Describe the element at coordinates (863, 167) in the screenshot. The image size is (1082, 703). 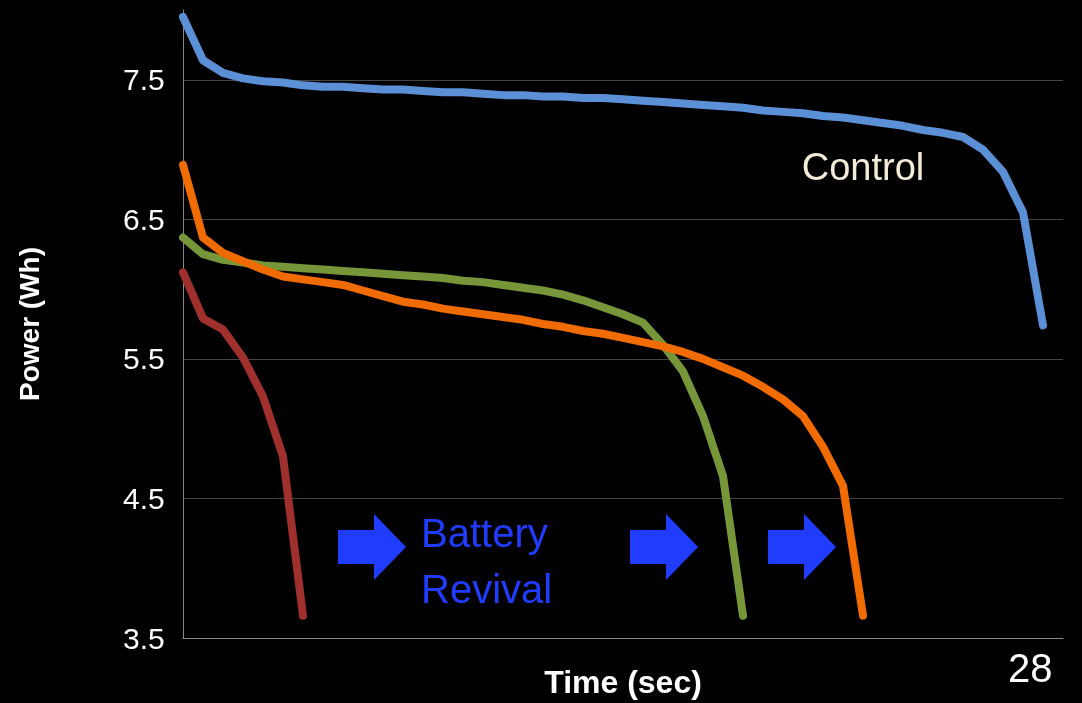
I see `series-label: Control` at that location.